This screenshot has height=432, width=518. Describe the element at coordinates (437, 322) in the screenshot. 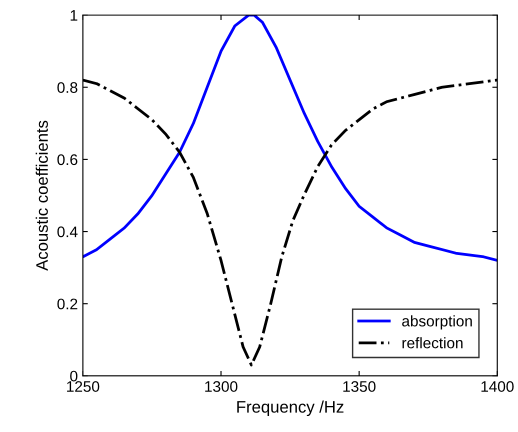

I see `legend-label: absorption` at that location.